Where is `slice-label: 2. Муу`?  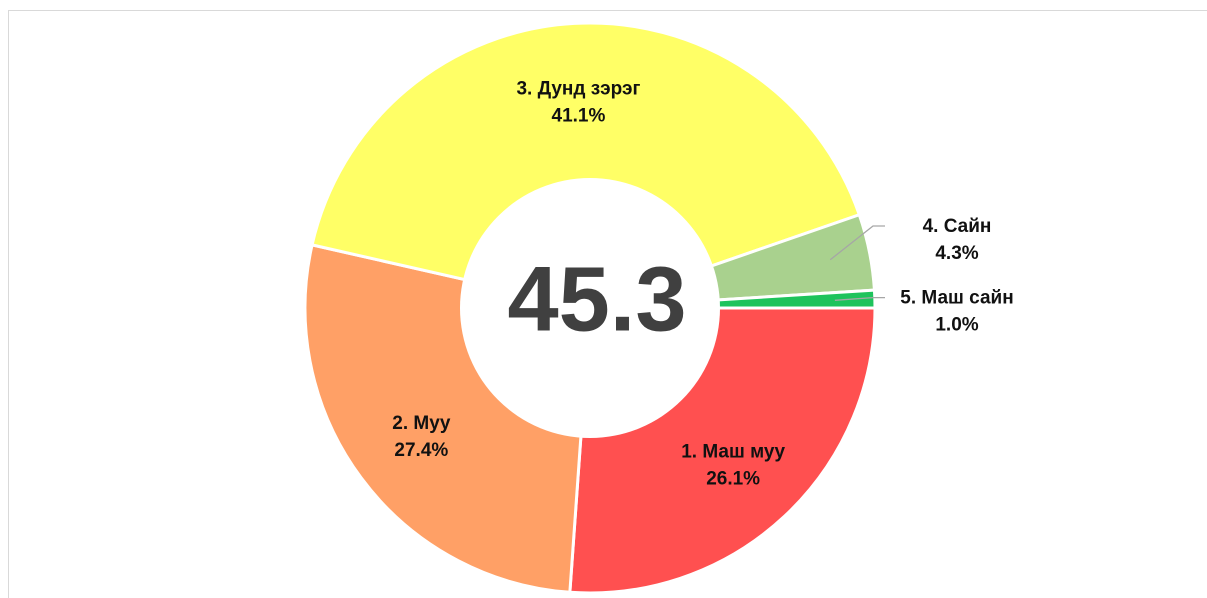 slice-label: 2. Муу is located at coordinates (421, 423).